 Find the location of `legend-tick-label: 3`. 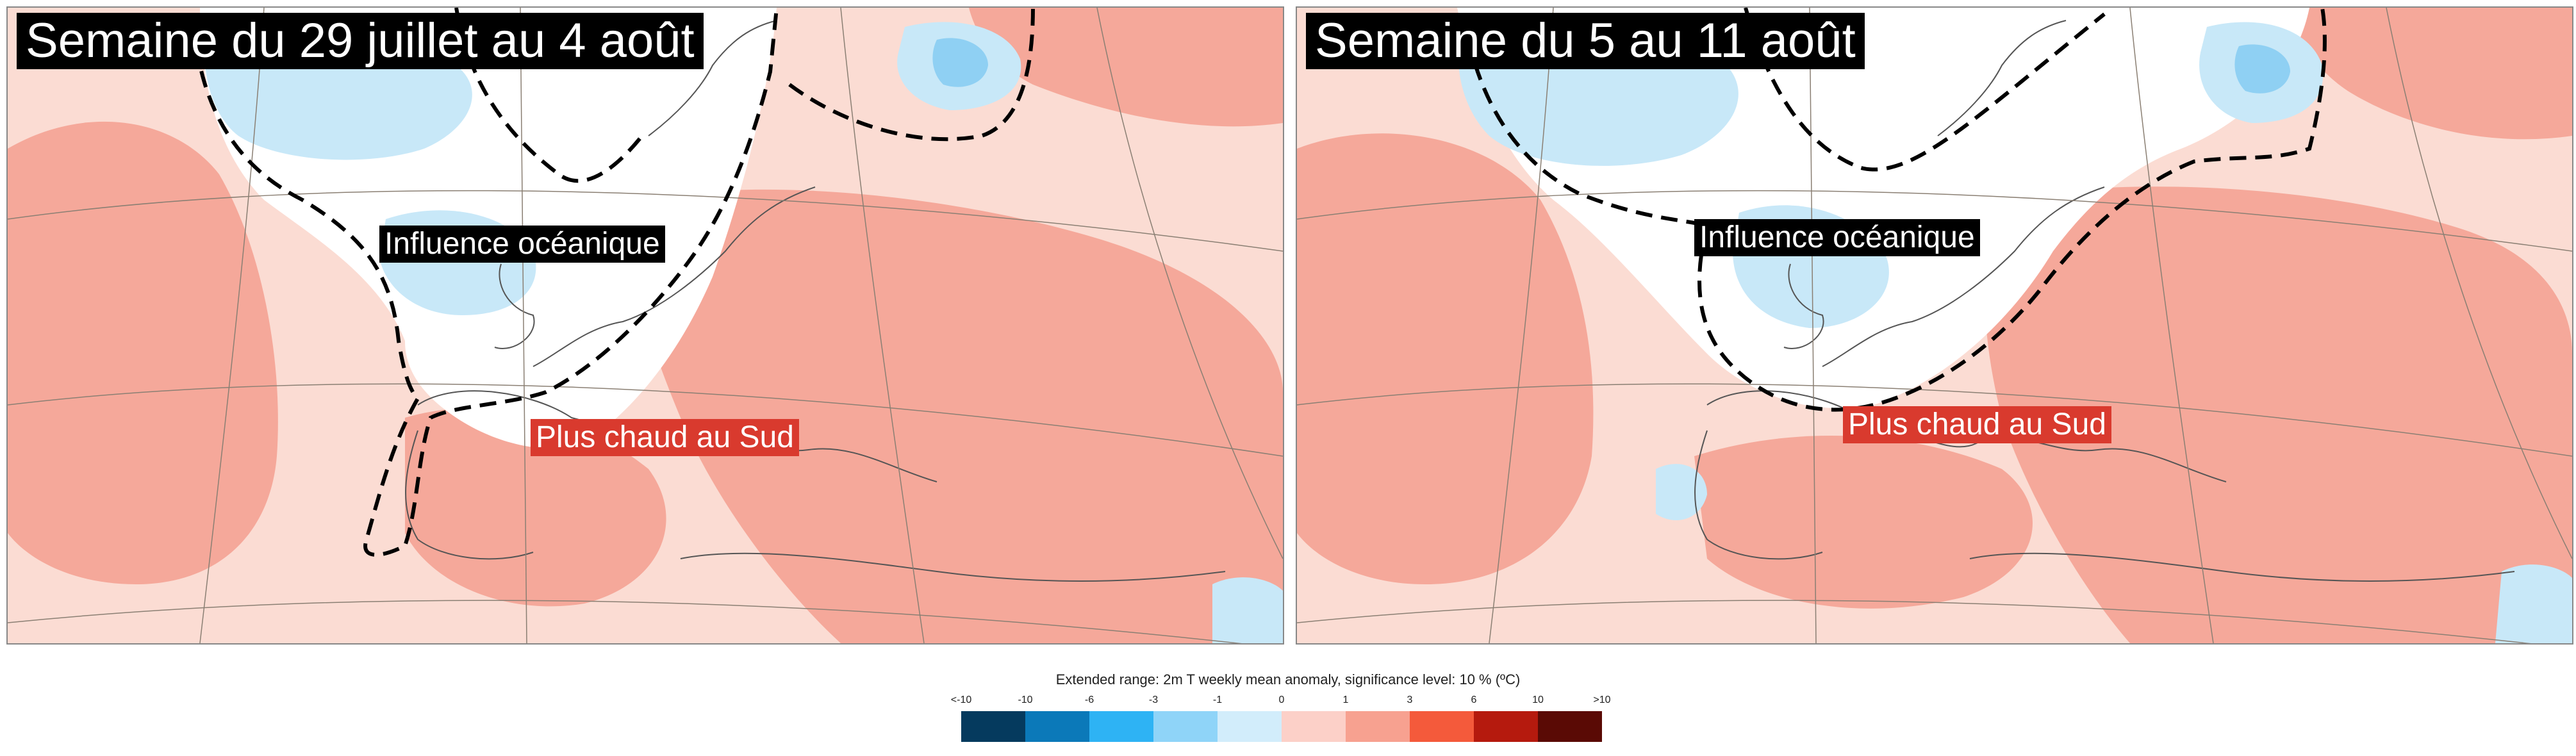

legend-tick-label: 3 is located at coordinates (1410, 699).